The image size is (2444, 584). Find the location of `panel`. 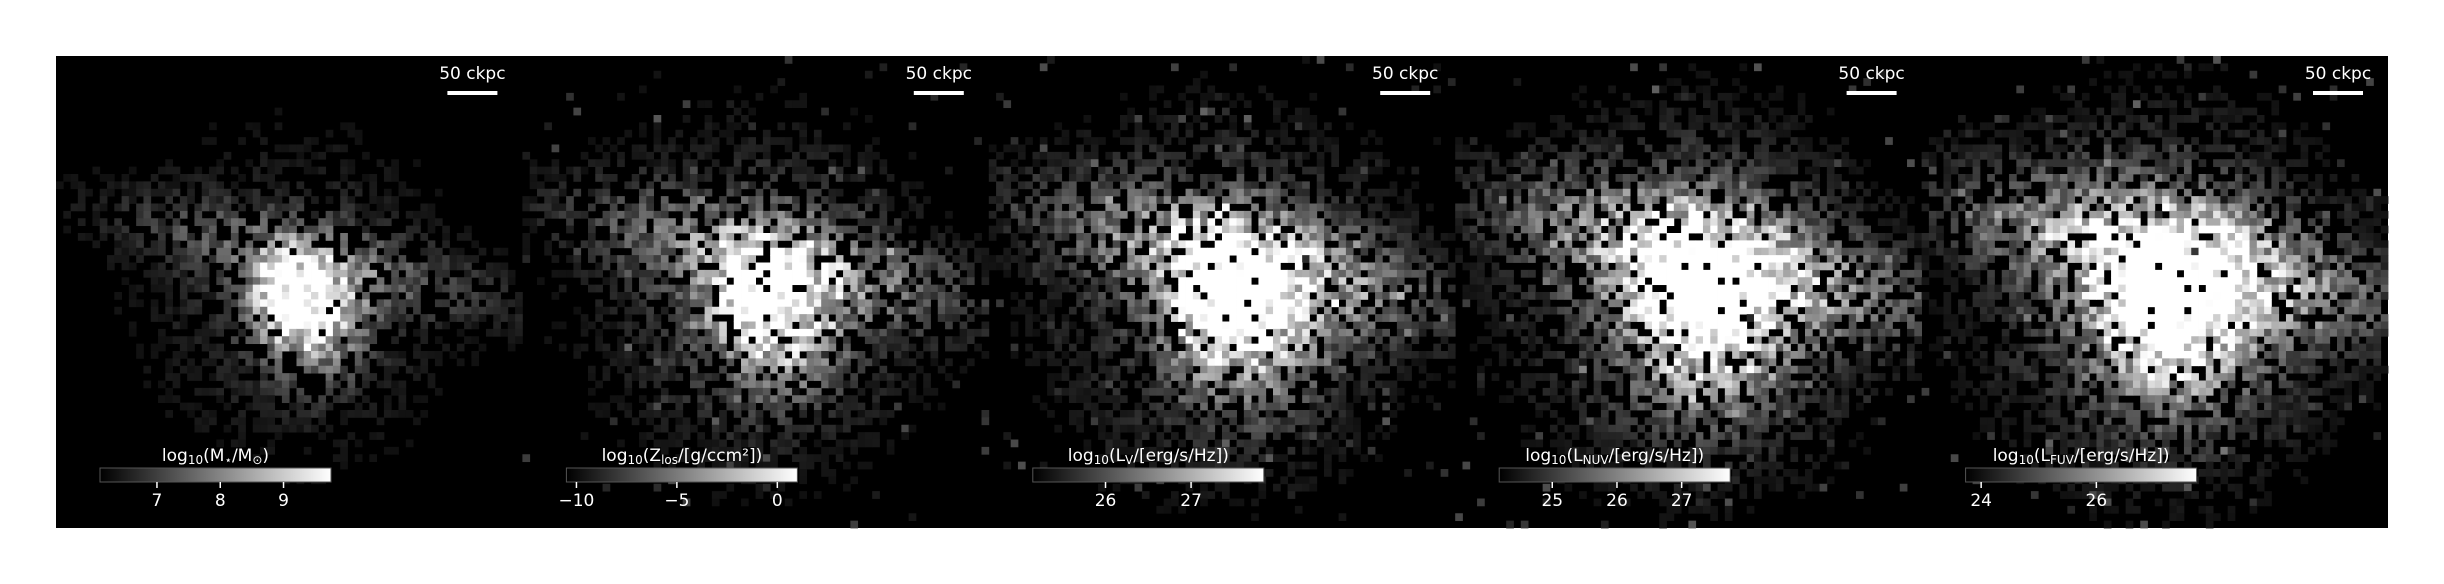

panel is located at coordinates (289, 296).